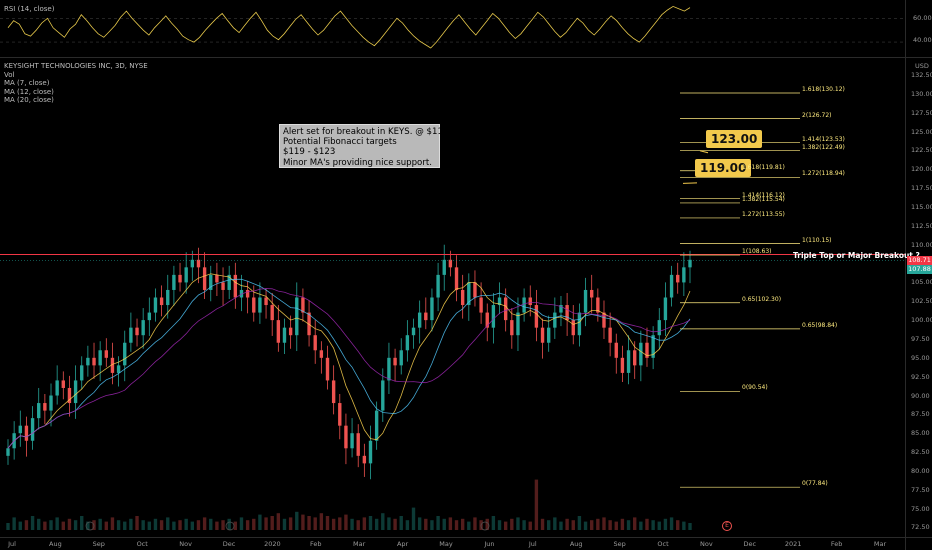 The width and height of the screenshot is (932, 550). Describe the element at coordinates (922, 18) in the screenshot. I see `rsi-tick-60: 60.00` at that location.